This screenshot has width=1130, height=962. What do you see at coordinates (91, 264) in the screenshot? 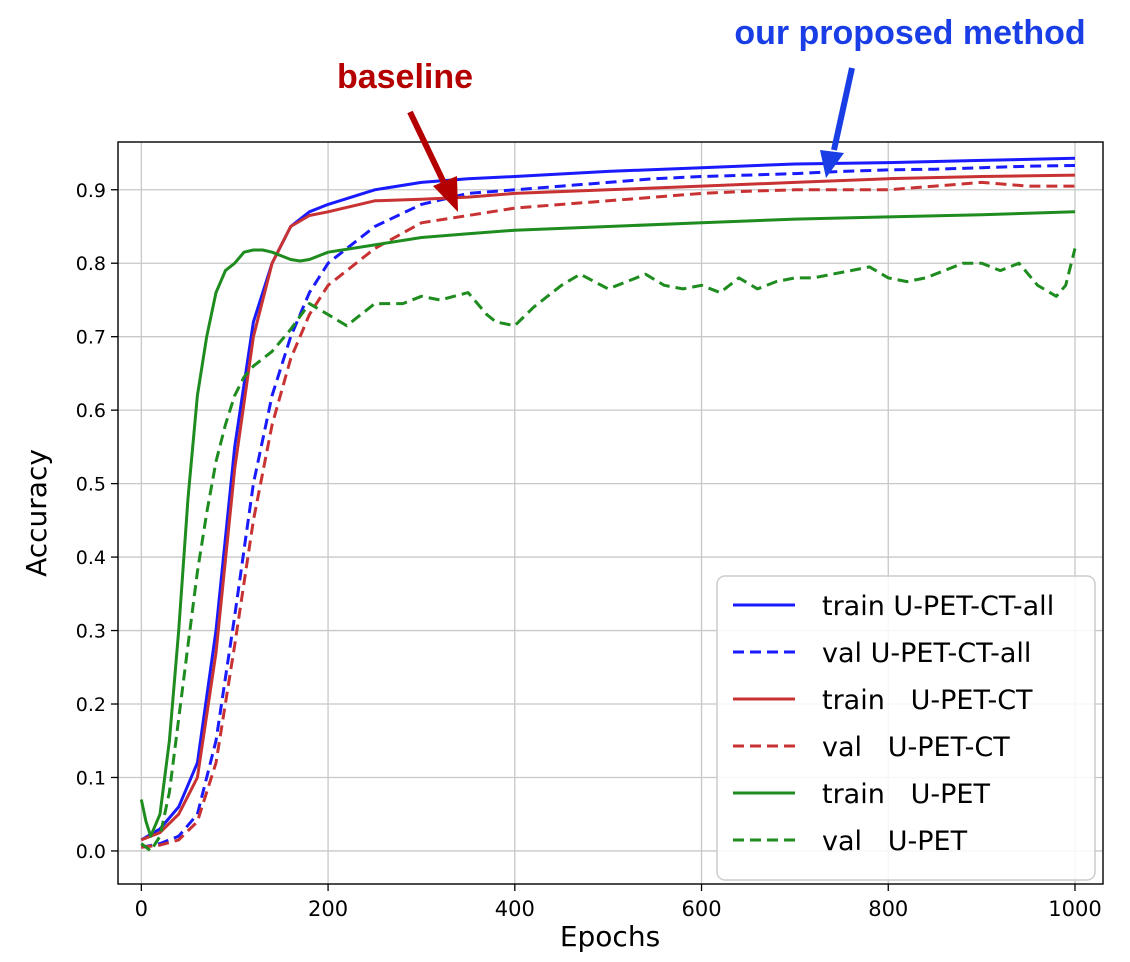
I see `y-tick-label: 0.8` at bounding box center [91, 264].